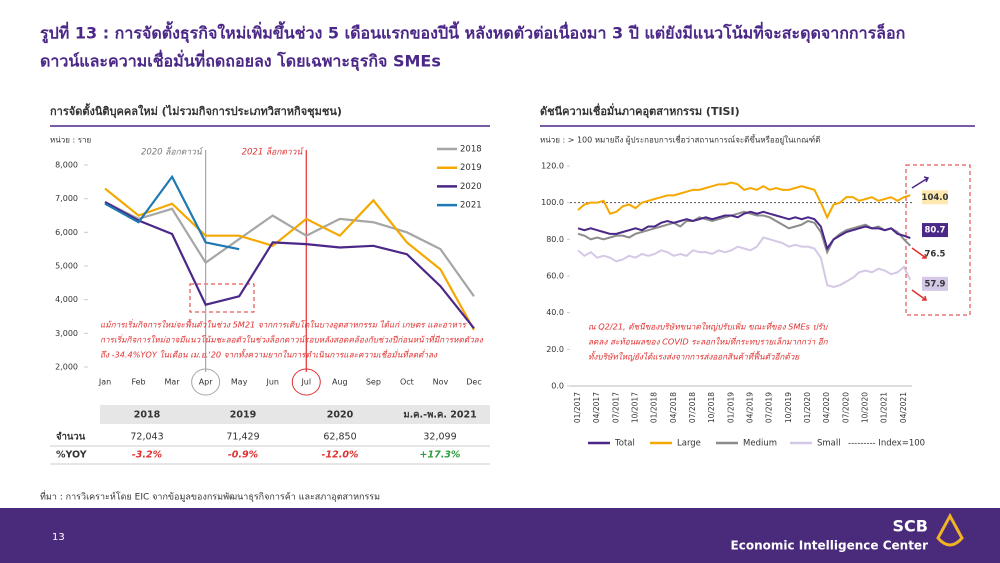  What do you see at coordinates (66, 165) in the screenshot?
I see `y-tick-label: 8,000` at bounding box center [66, 165].